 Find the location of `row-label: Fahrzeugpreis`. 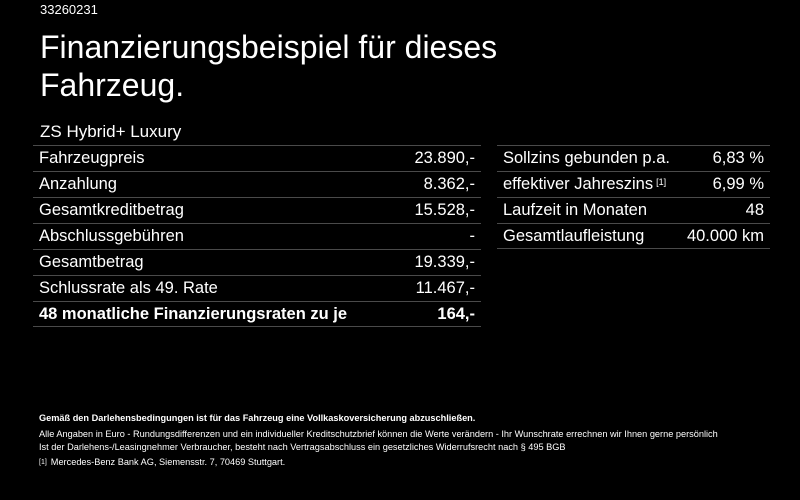

row-label: Fahrzeugpreis is located at coordinates (91, 158).